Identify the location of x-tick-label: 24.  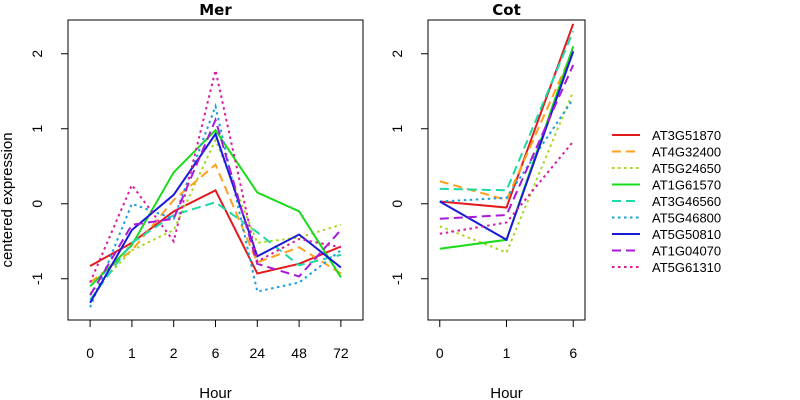
(258, 353).